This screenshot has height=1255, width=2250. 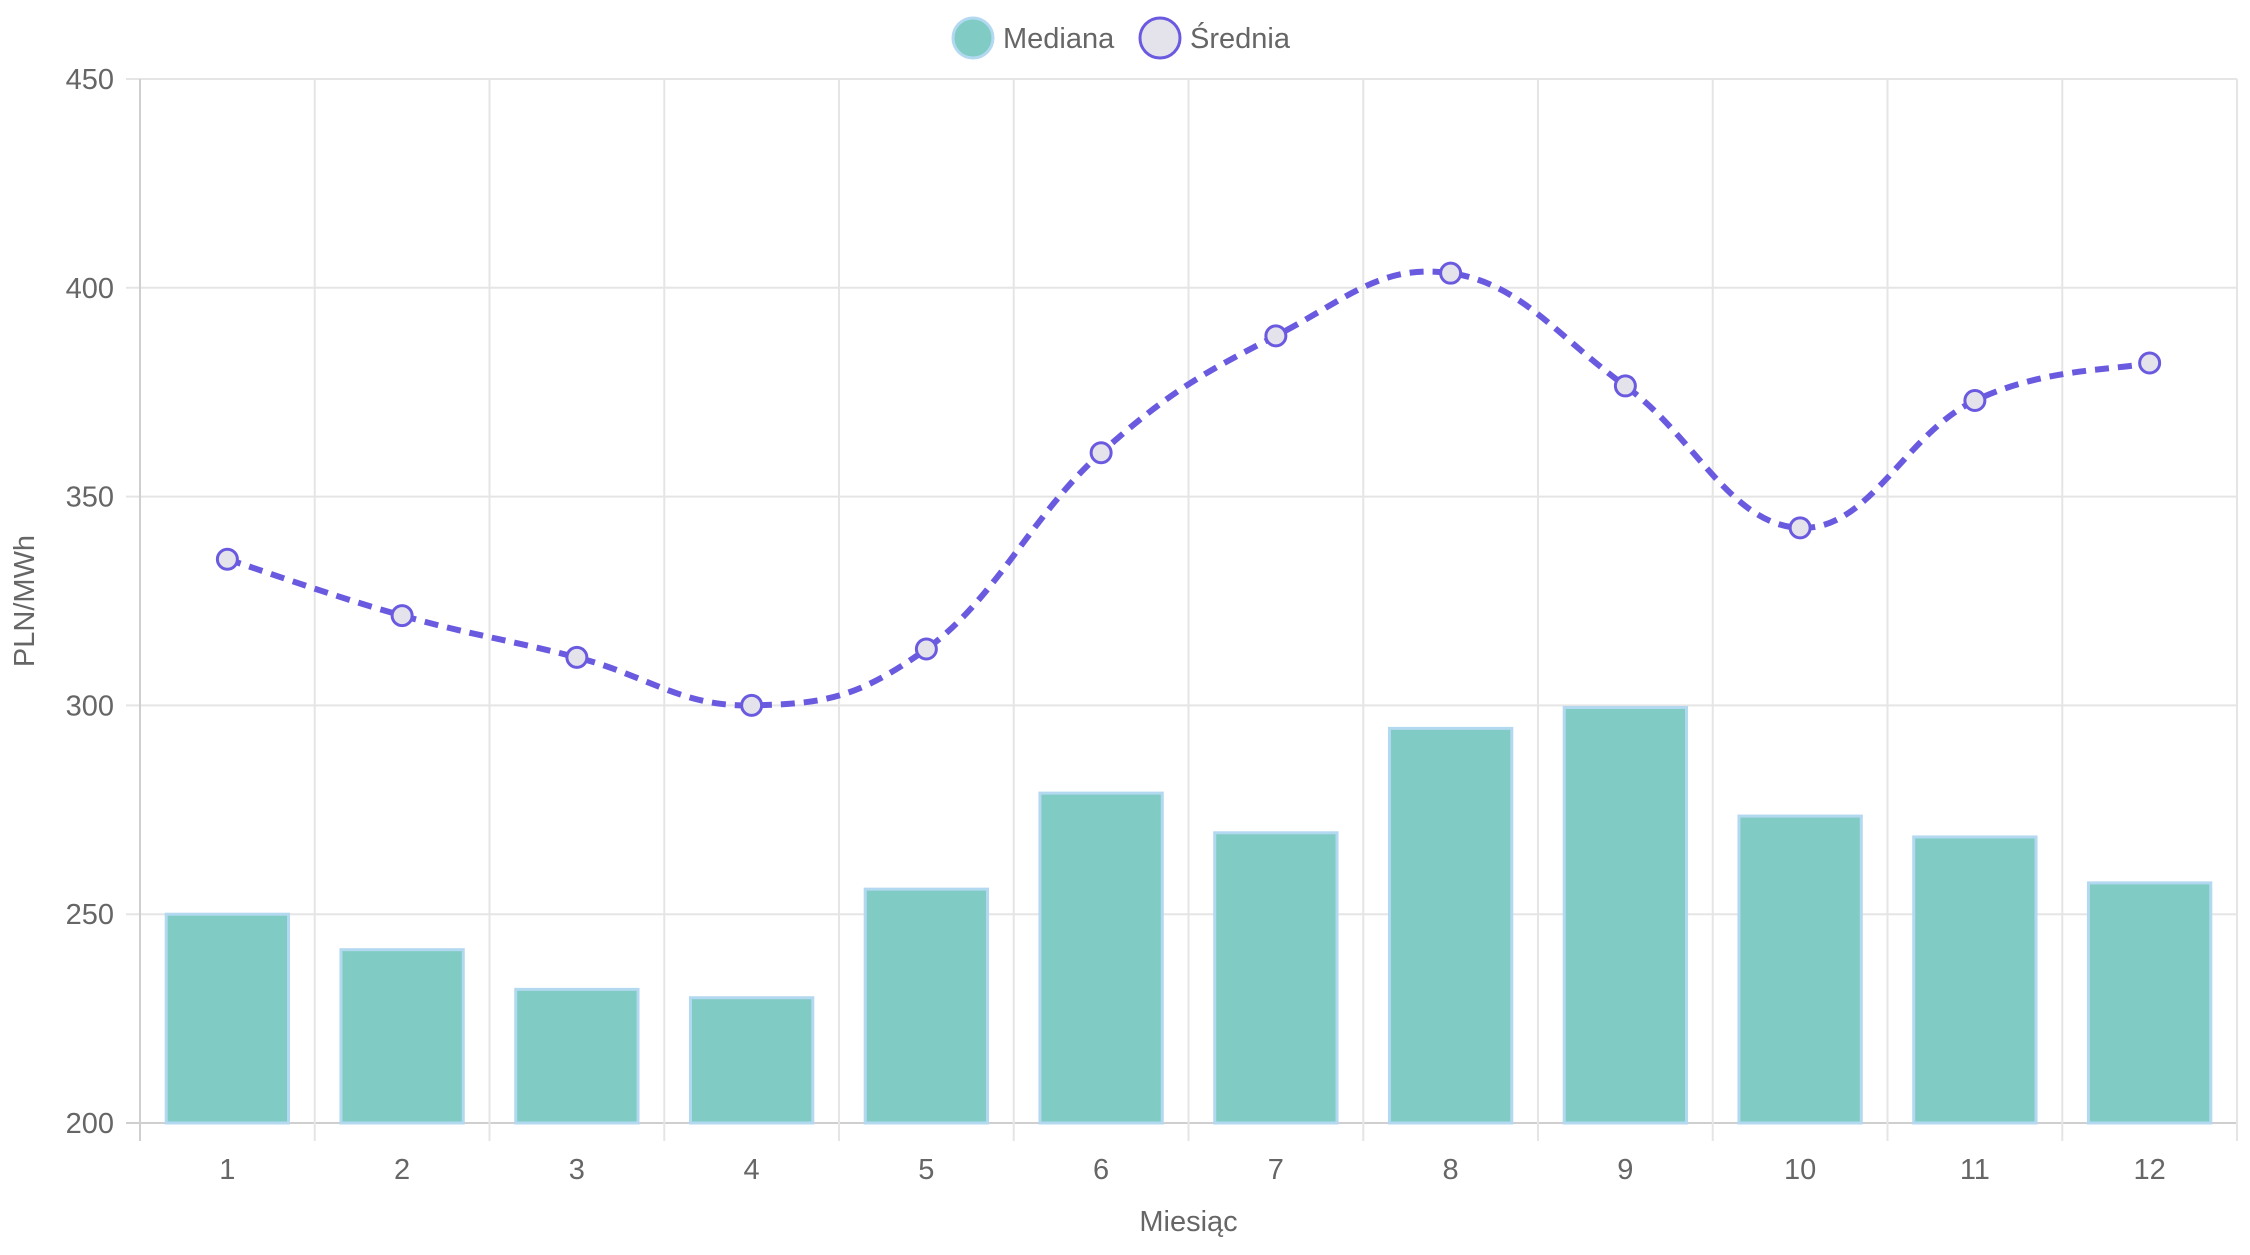 What do you see at coordinates (90, 706) in the screenshot?
I see `y-tick-label: 300` at bounding box center [90, 706].